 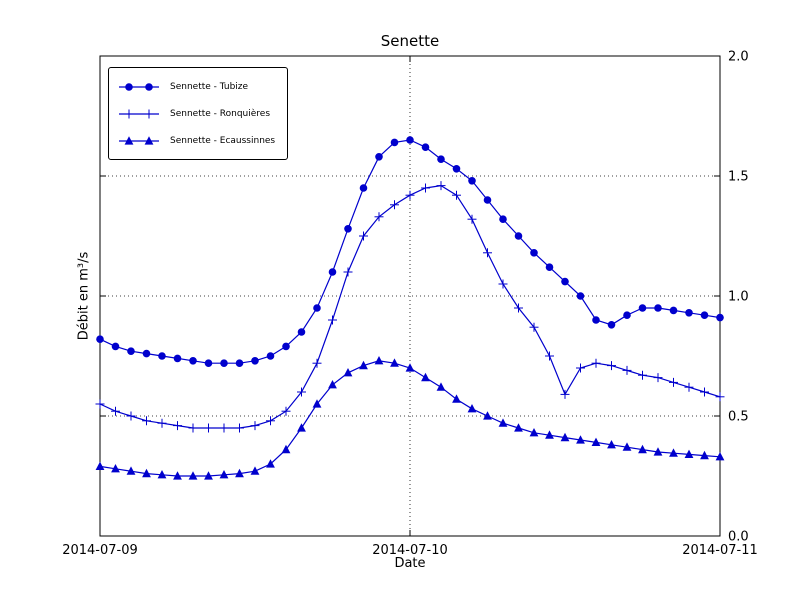 I want to click on x-tick-label: 2014-07-09, so click(x=100, y=550).